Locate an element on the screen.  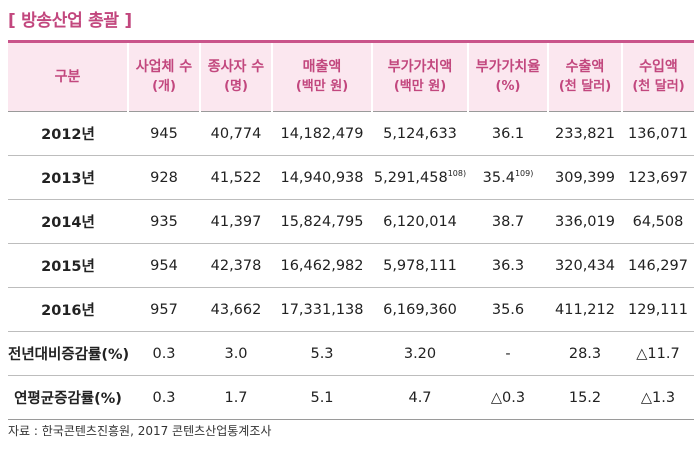
table-cell: 43,662 is located at coordinates (236, 309).